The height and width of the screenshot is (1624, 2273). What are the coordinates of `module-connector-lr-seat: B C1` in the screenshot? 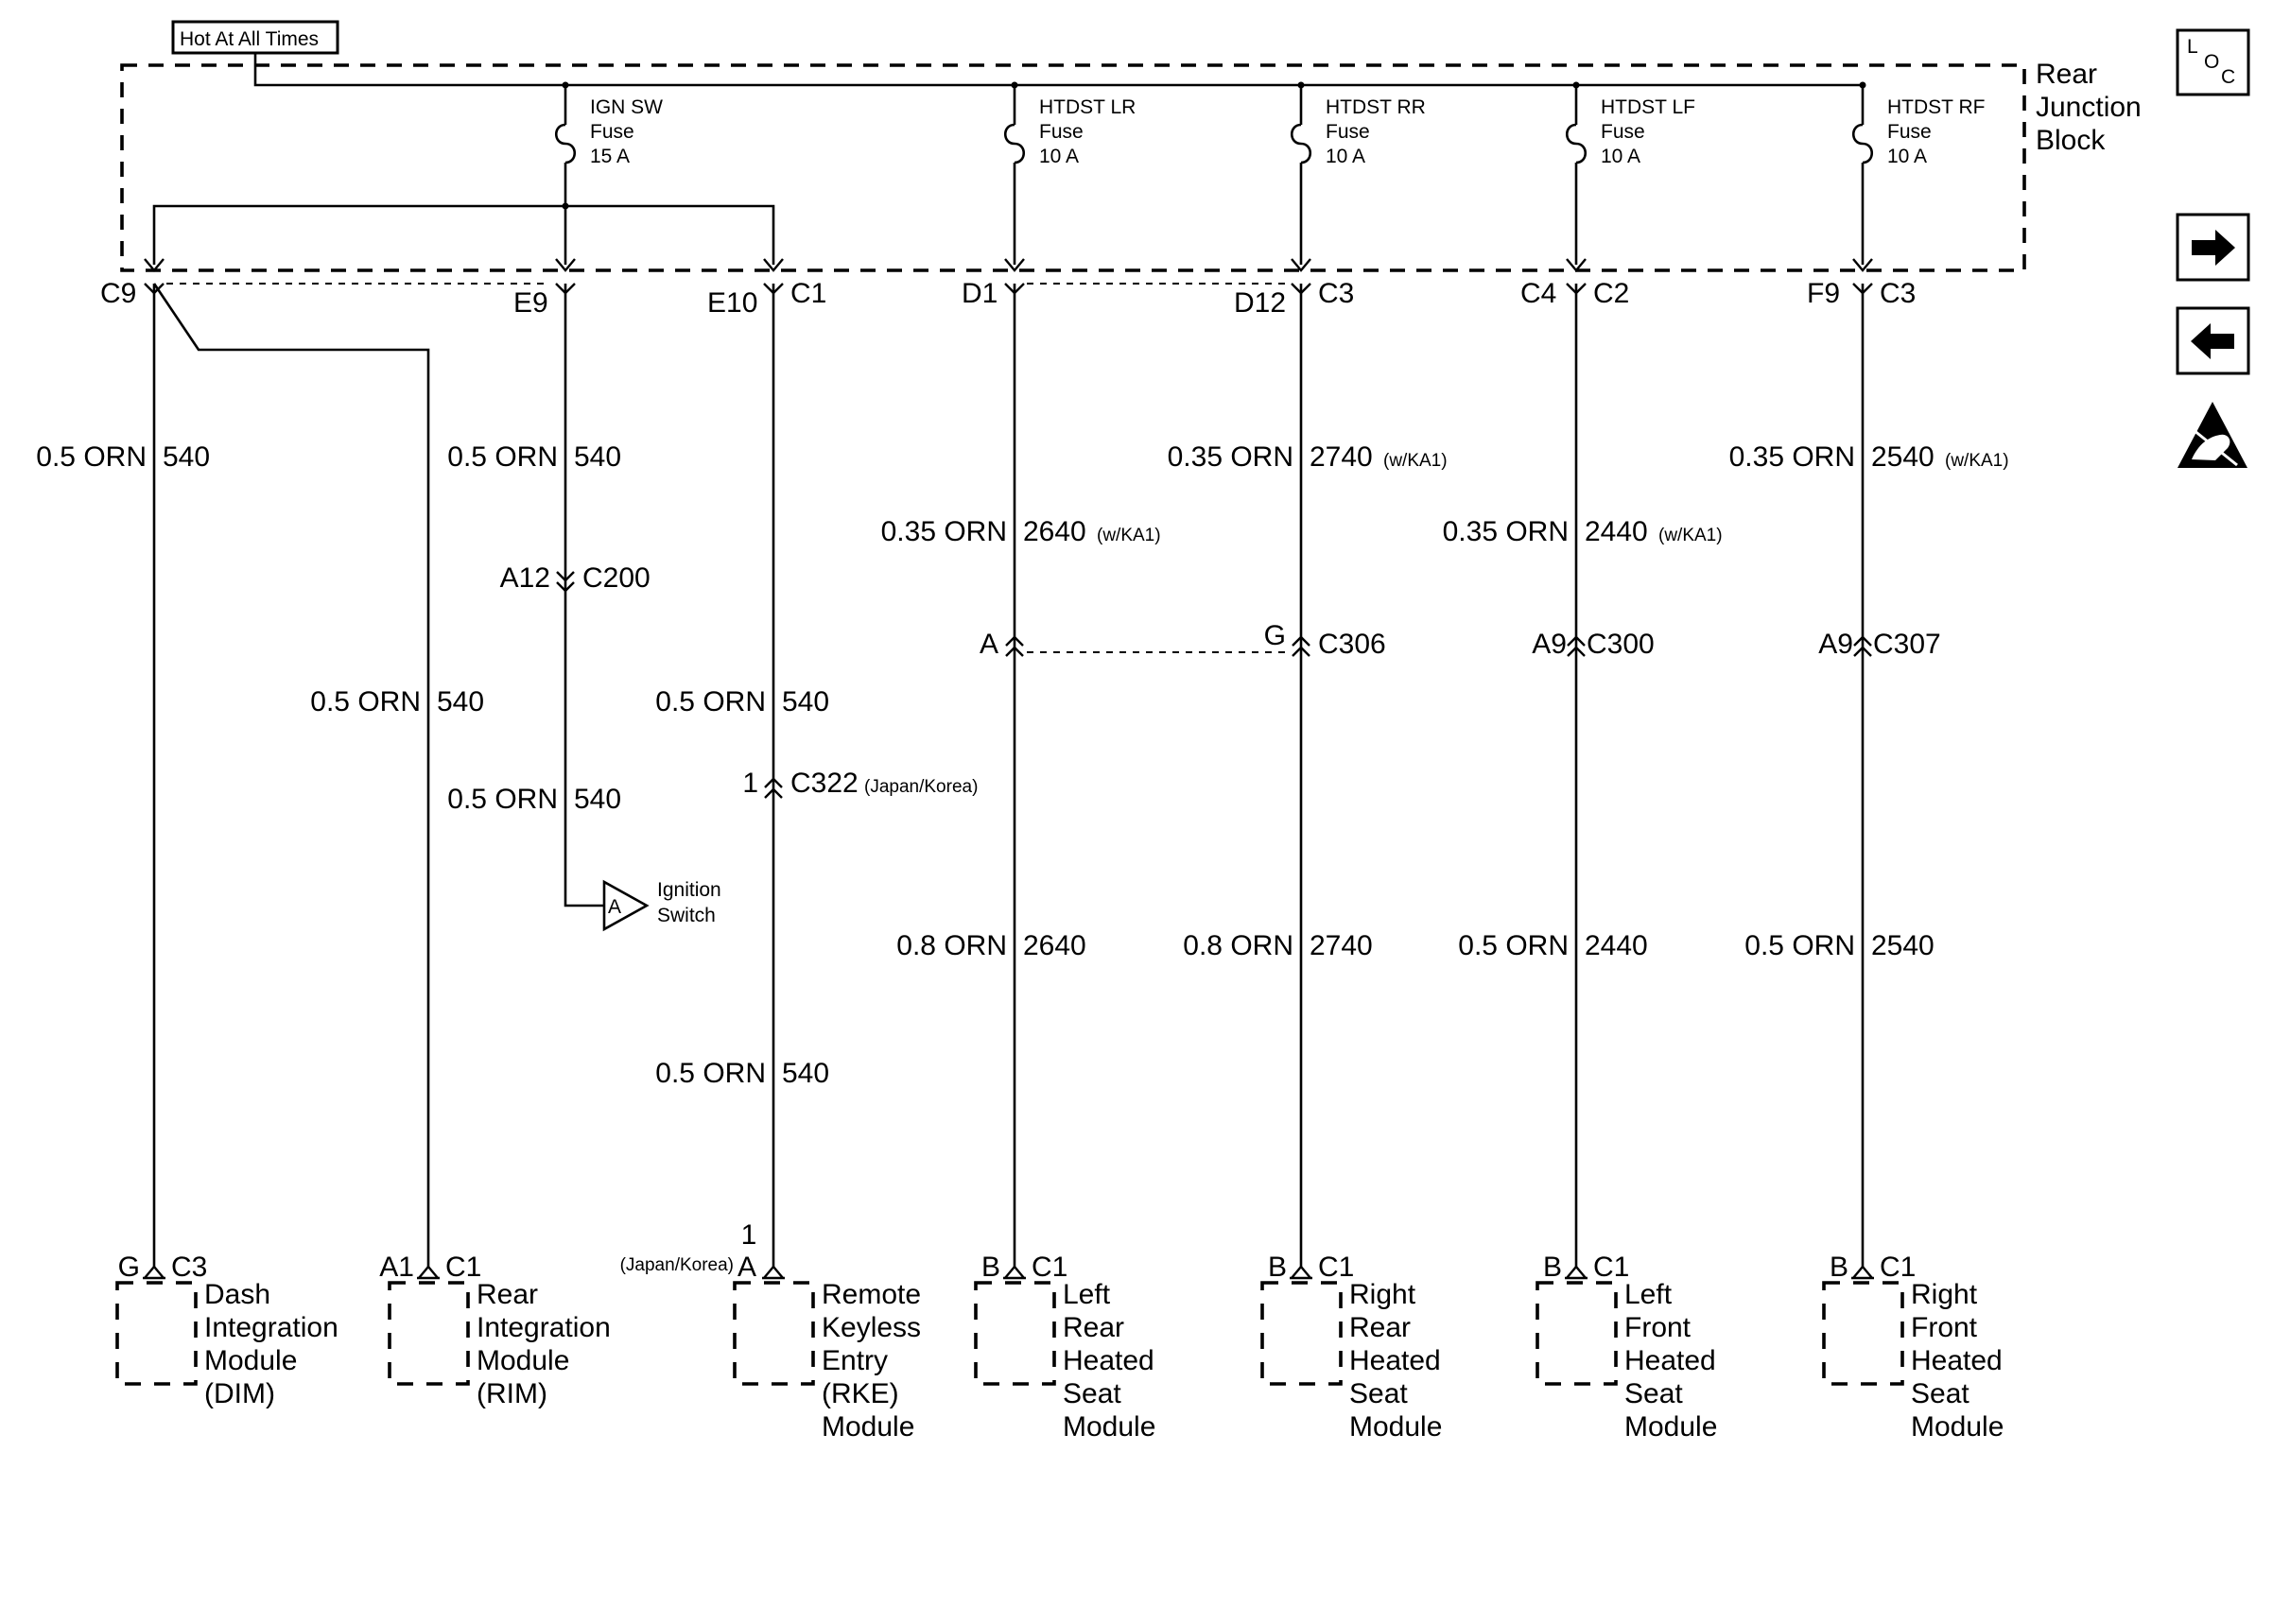 It's located at (1024, 1267).